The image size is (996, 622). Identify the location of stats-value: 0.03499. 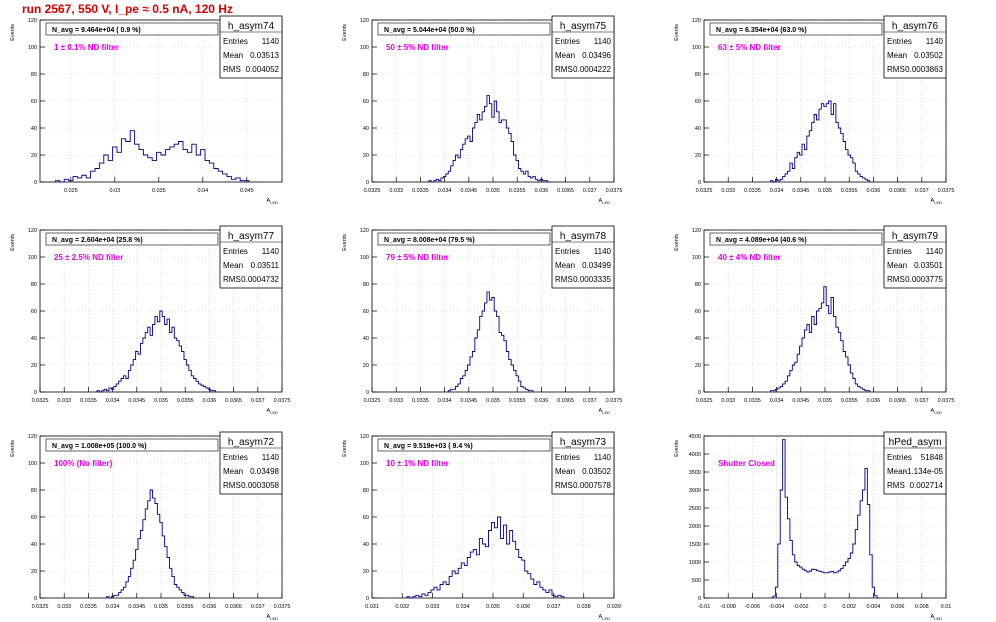
(596, 265).